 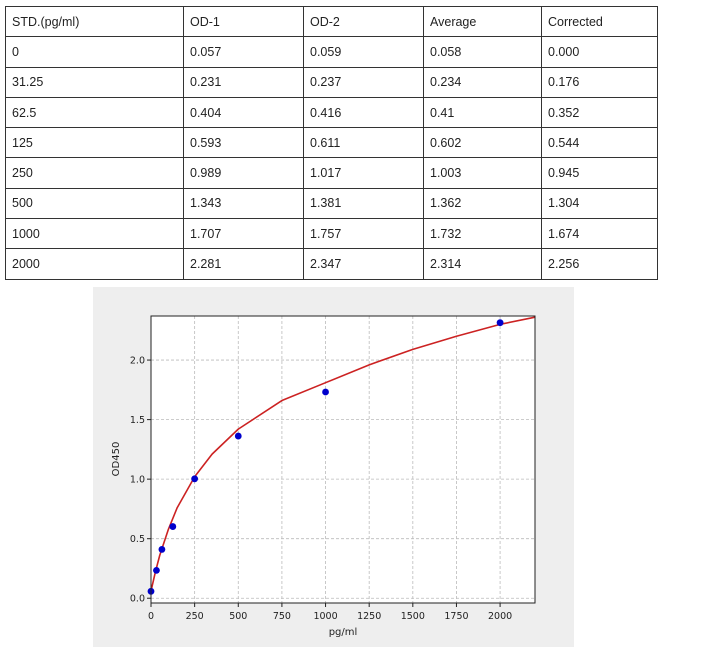 What do you see at coordinates (363, 82) in the screenshot?
I see `table-cell: 0.237` at bounding box center [363, 82].